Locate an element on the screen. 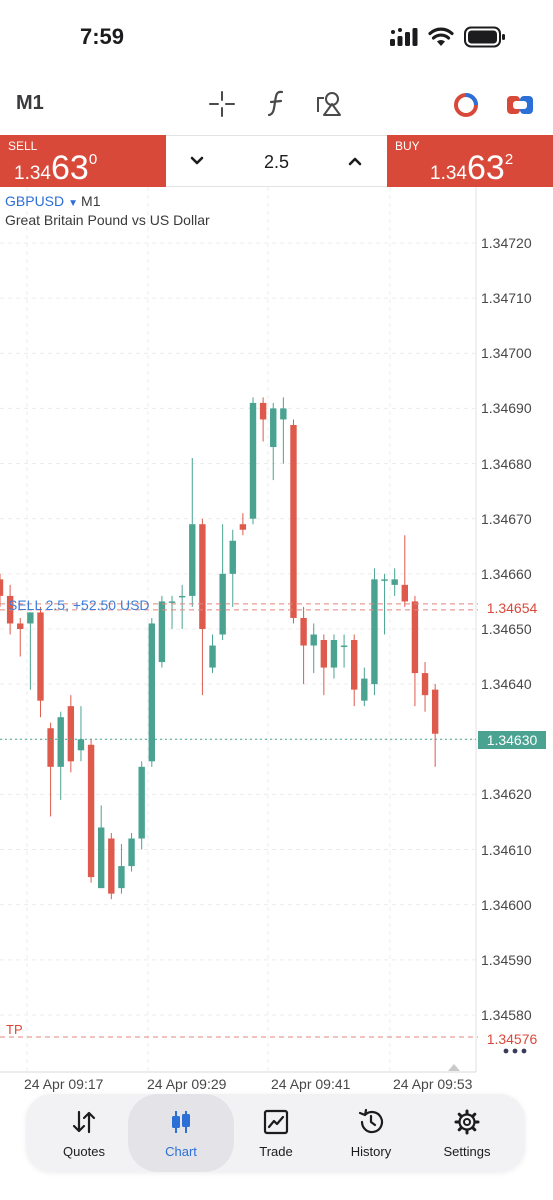 This screenshot has height=1200, width=553. symbol-name: GBPUSD is located at coordinates (35, 201).